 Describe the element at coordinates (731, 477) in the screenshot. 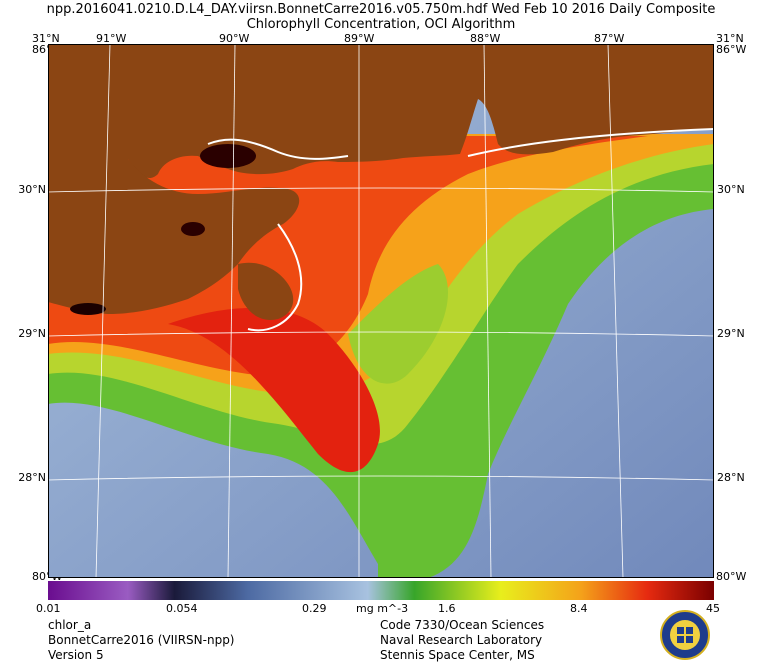

I see `lat-label-right: 28°N` at that location.